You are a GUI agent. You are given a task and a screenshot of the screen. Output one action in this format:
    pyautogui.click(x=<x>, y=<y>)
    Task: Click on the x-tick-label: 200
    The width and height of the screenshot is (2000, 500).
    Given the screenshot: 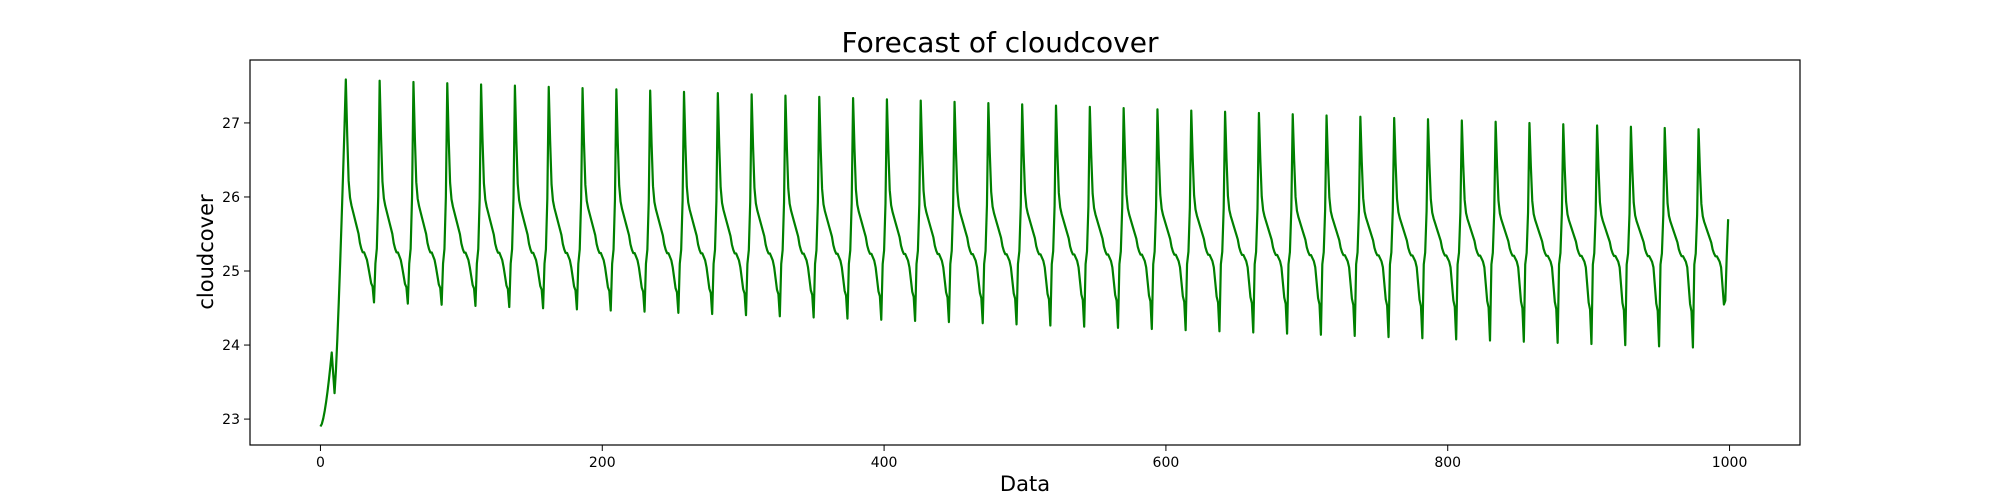 What is the action you would take?
    pyautogui.click(x=602, y=463)
    